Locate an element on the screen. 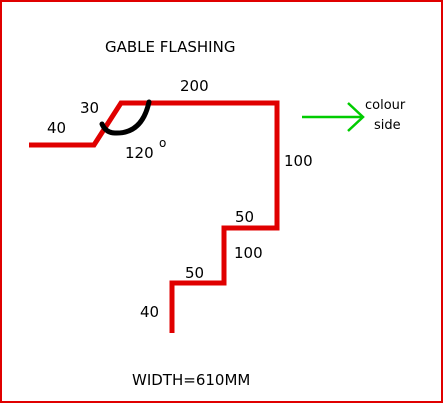 The width and height of the screenshot is (443, 405). dimension-30: 30 is located at coordinates (89, 108).